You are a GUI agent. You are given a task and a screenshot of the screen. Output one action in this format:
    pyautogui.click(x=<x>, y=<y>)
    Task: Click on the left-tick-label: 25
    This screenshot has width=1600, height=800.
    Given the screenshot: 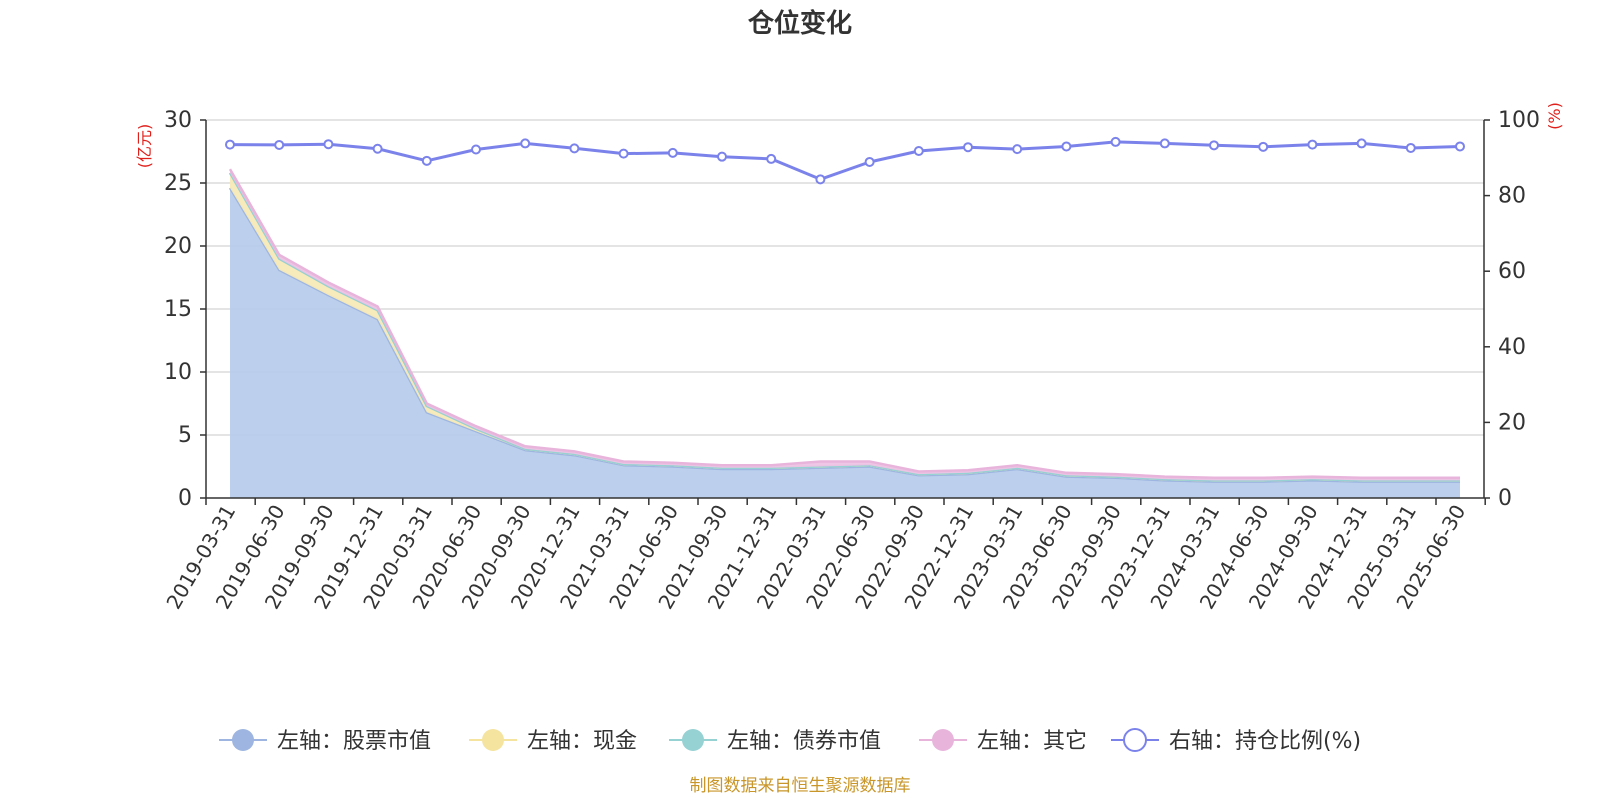 What is the action you would take?
    pyautogui.click(x=178, y=183)
    